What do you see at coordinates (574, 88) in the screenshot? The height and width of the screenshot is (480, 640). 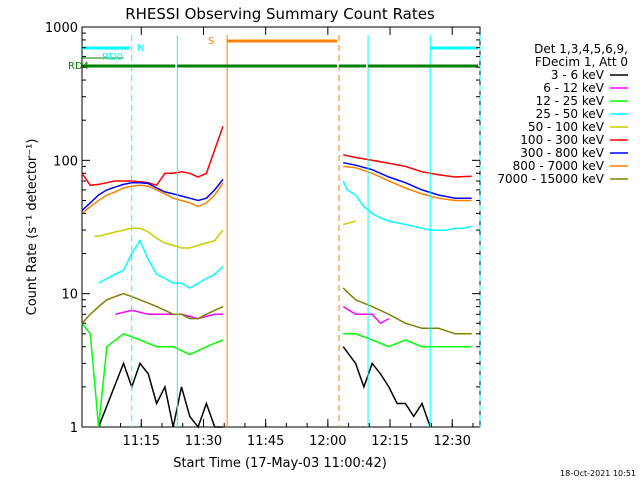 I see `legend-label: 6 - 12 keV` at bounding box center [574, 88].